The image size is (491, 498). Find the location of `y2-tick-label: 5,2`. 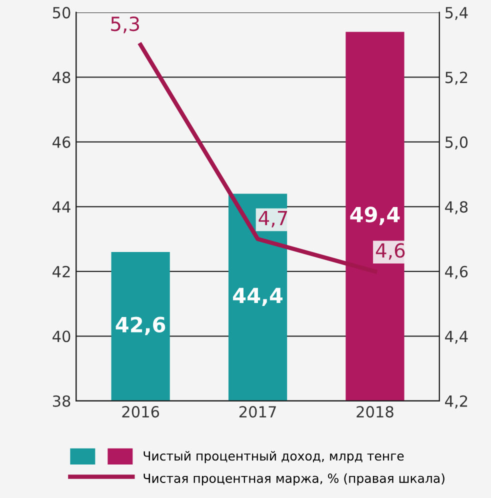

y2-tick-label: 5,2 is located at coordinates (456, 78).